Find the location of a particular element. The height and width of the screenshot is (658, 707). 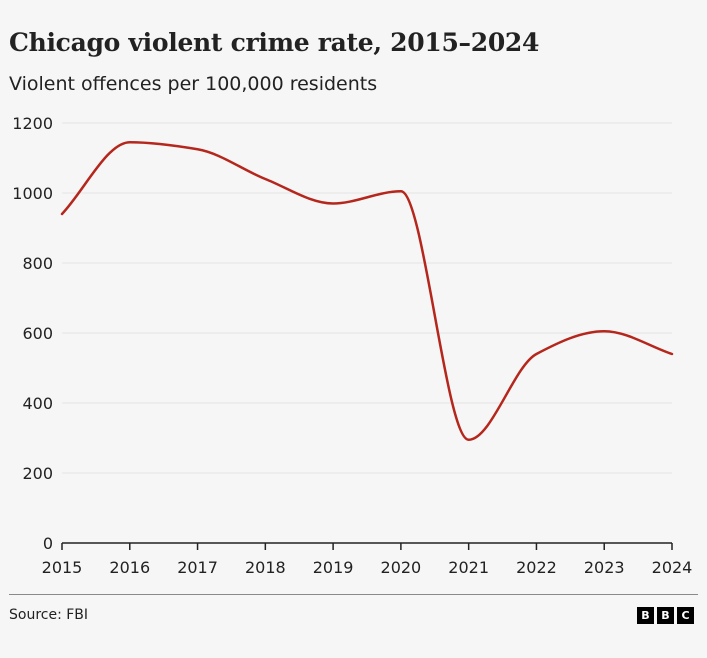

chart-subtitle: Violent offences per 100,000 residents is located at coordinates (193, 84).